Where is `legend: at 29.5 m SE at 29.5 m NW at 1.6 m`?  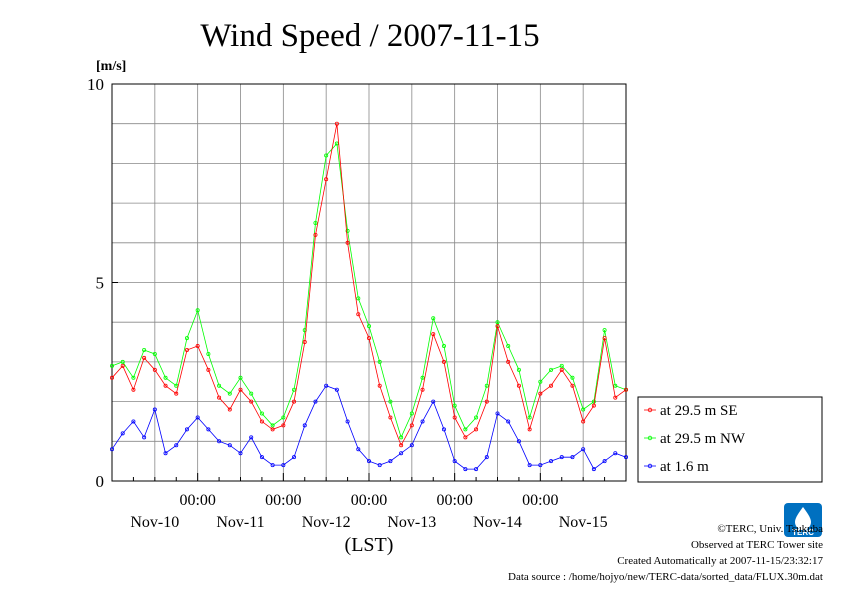
legend: at 29.5 m SE at 29.5 m NW at 1.6 m is located at coordinates (730, 439).